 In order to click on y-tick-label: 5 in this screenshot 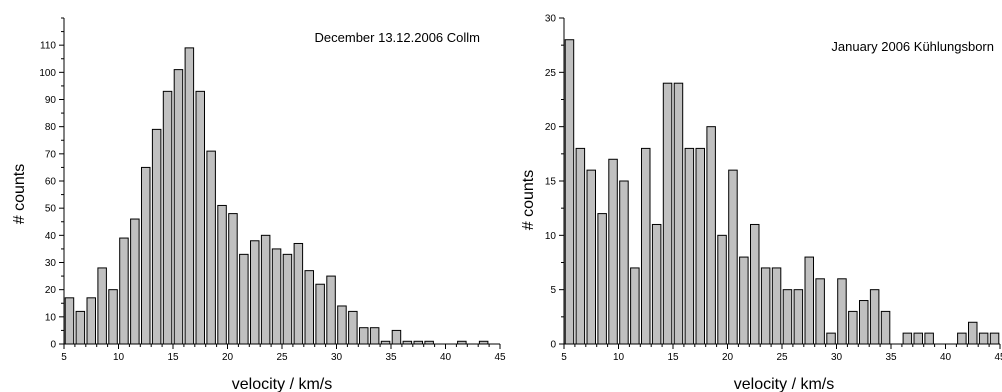, I will do `click(553, 290)`.